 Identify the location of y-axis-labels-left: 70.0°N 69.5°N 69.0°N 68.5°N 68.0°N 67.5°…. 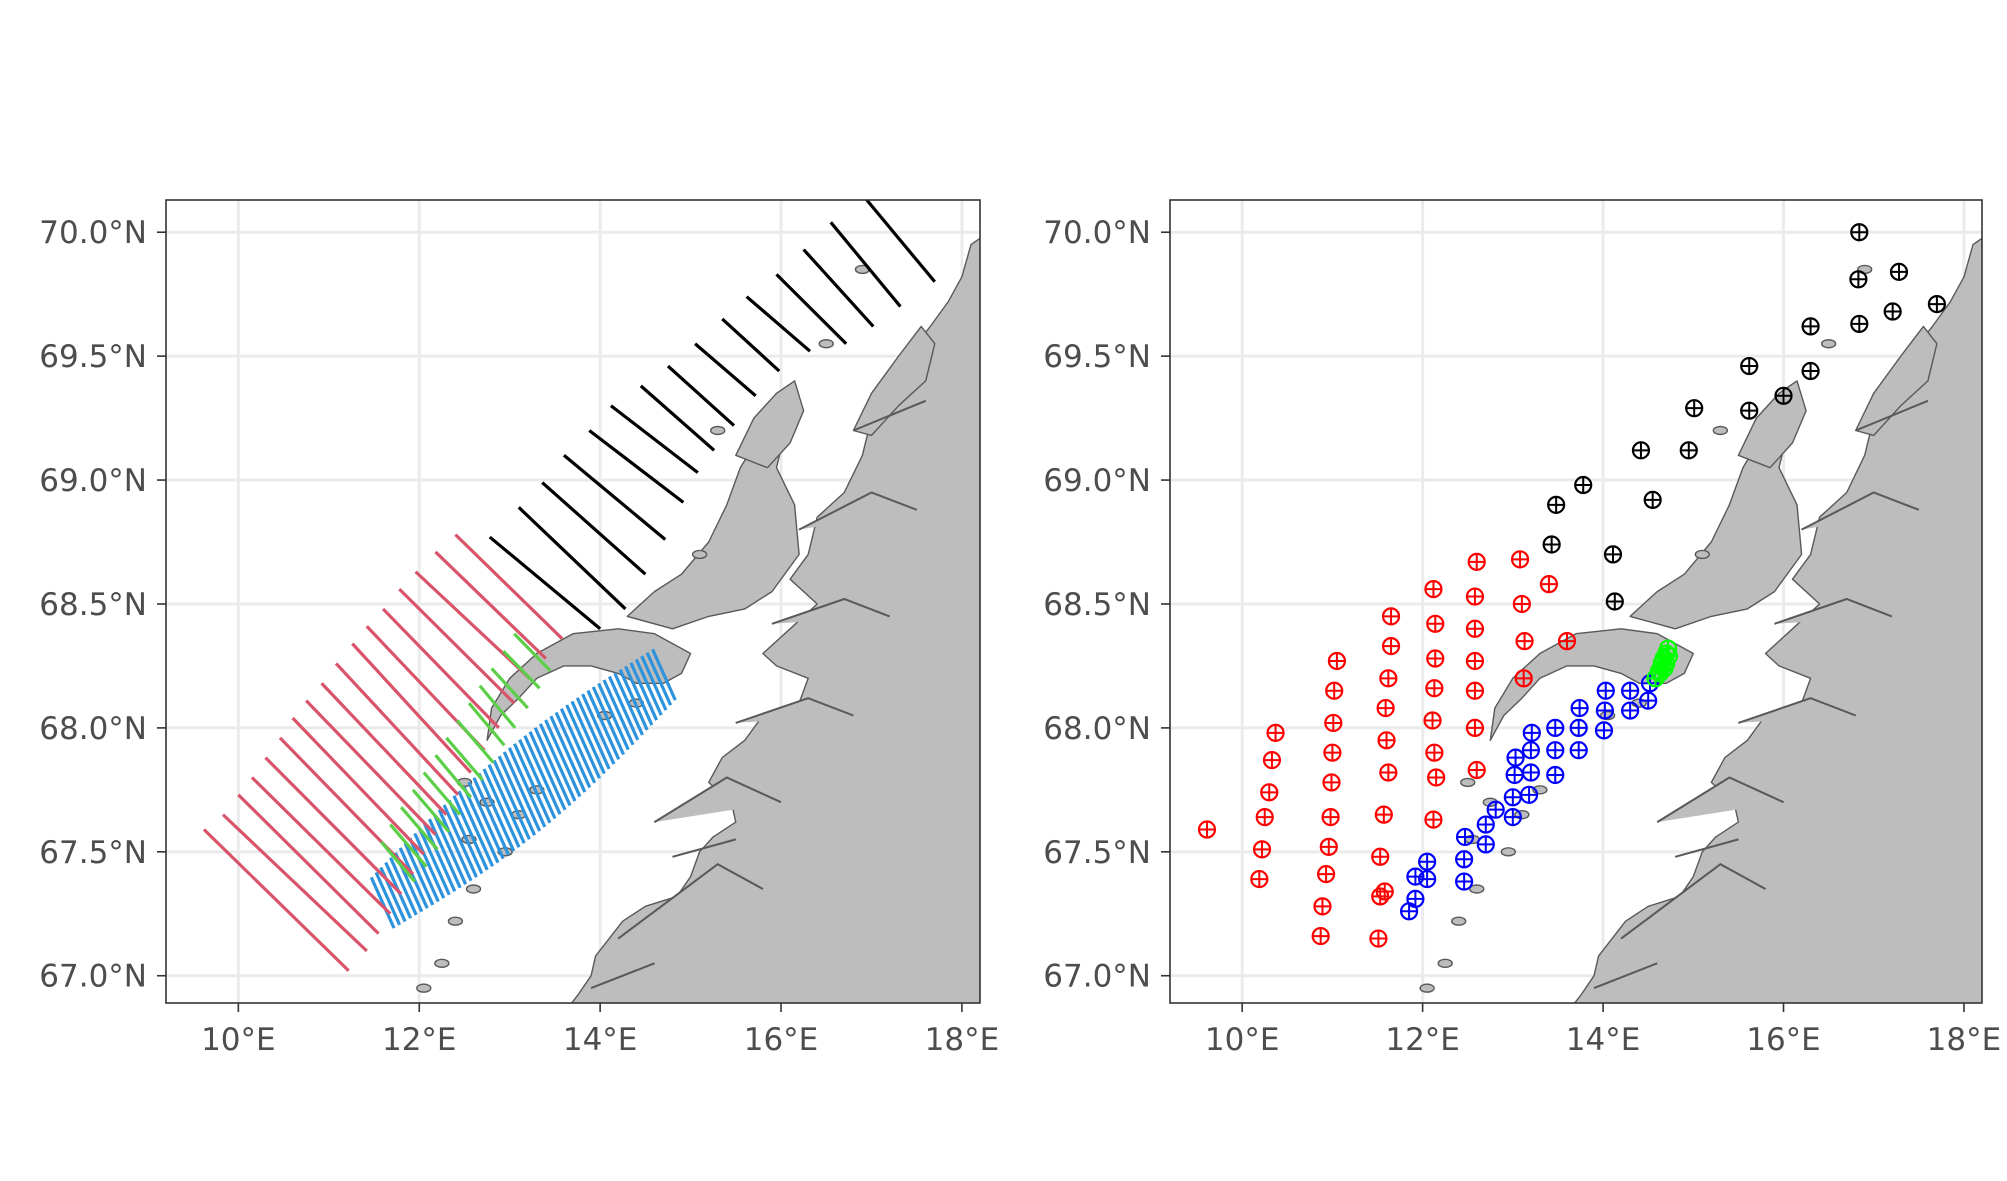
(93, 605).